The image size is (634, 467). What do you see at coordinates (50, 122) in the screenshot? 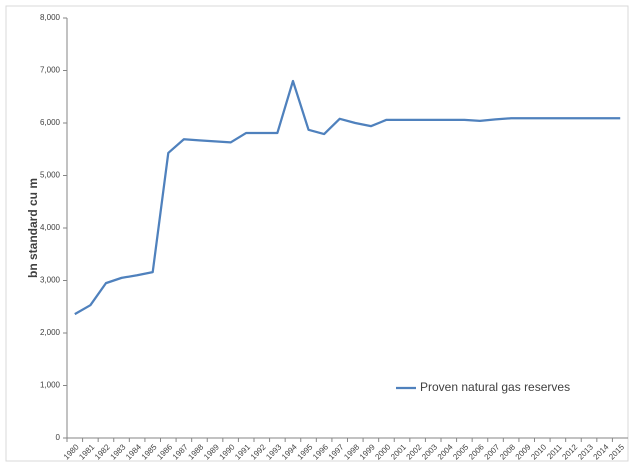
I see `y-tick-label: 6,000` at bounding box center [50, 122].